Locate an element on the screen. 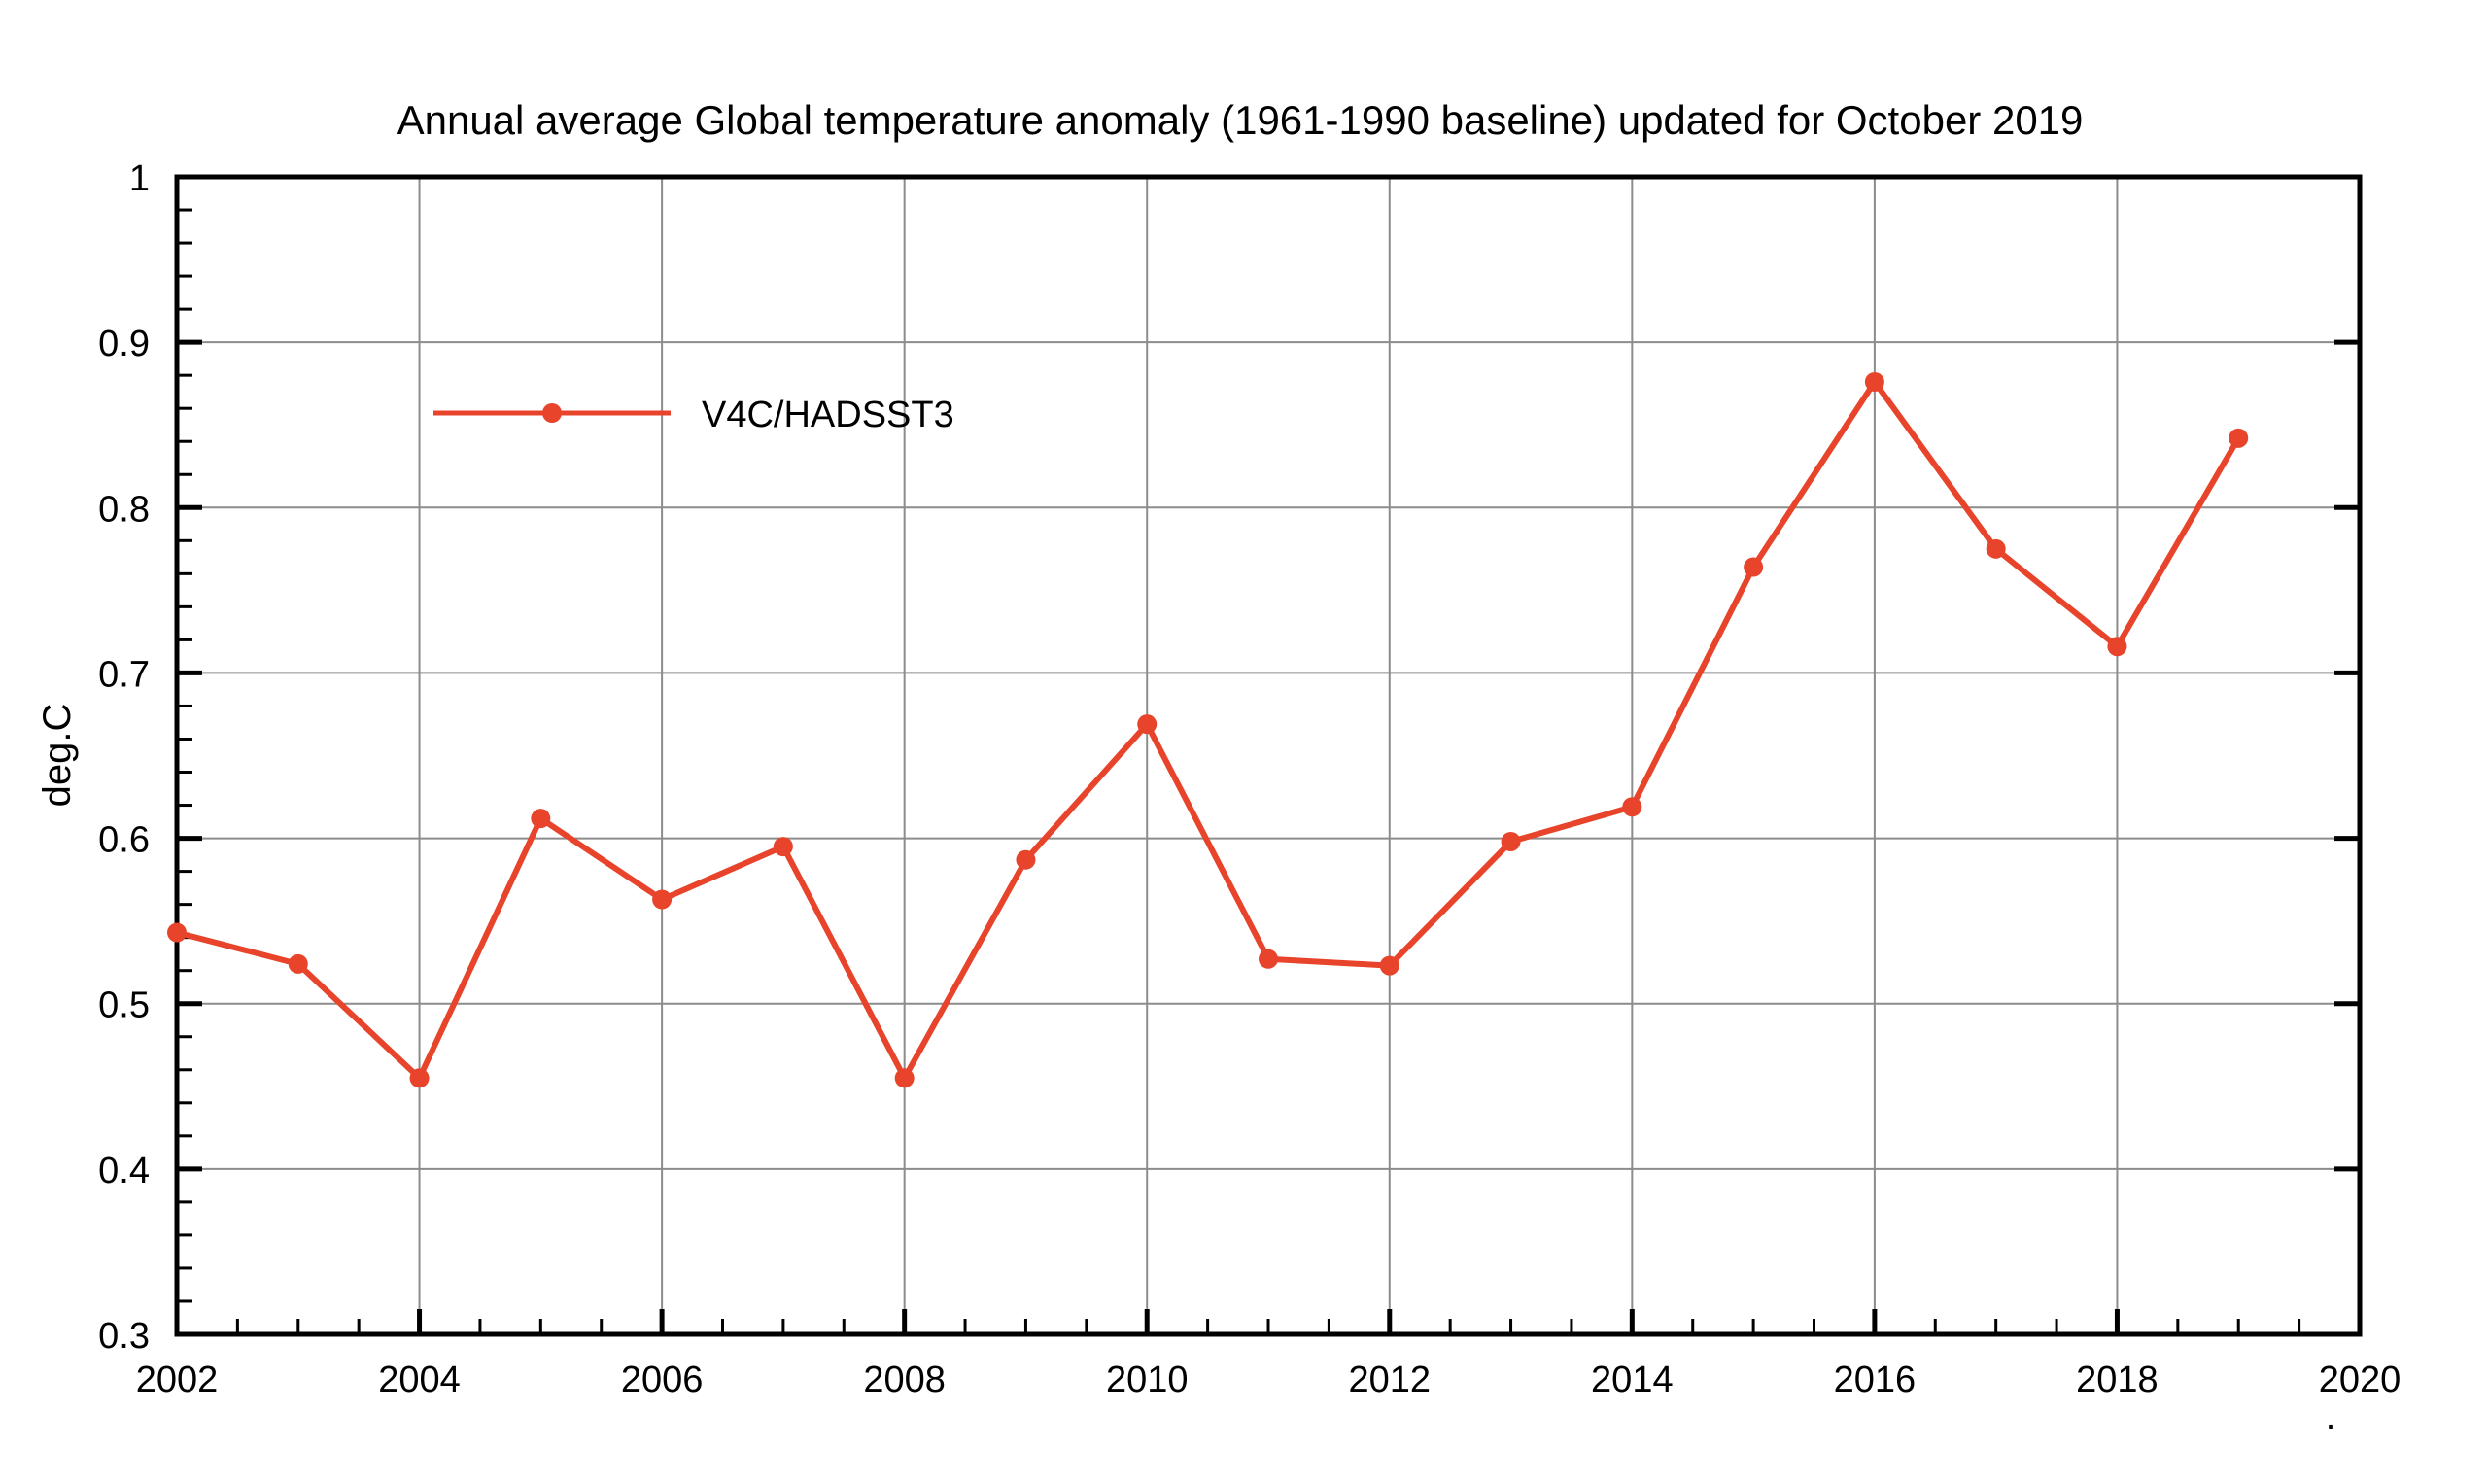  y-tick-label: 0.7 is located at coordinates (124, 674).